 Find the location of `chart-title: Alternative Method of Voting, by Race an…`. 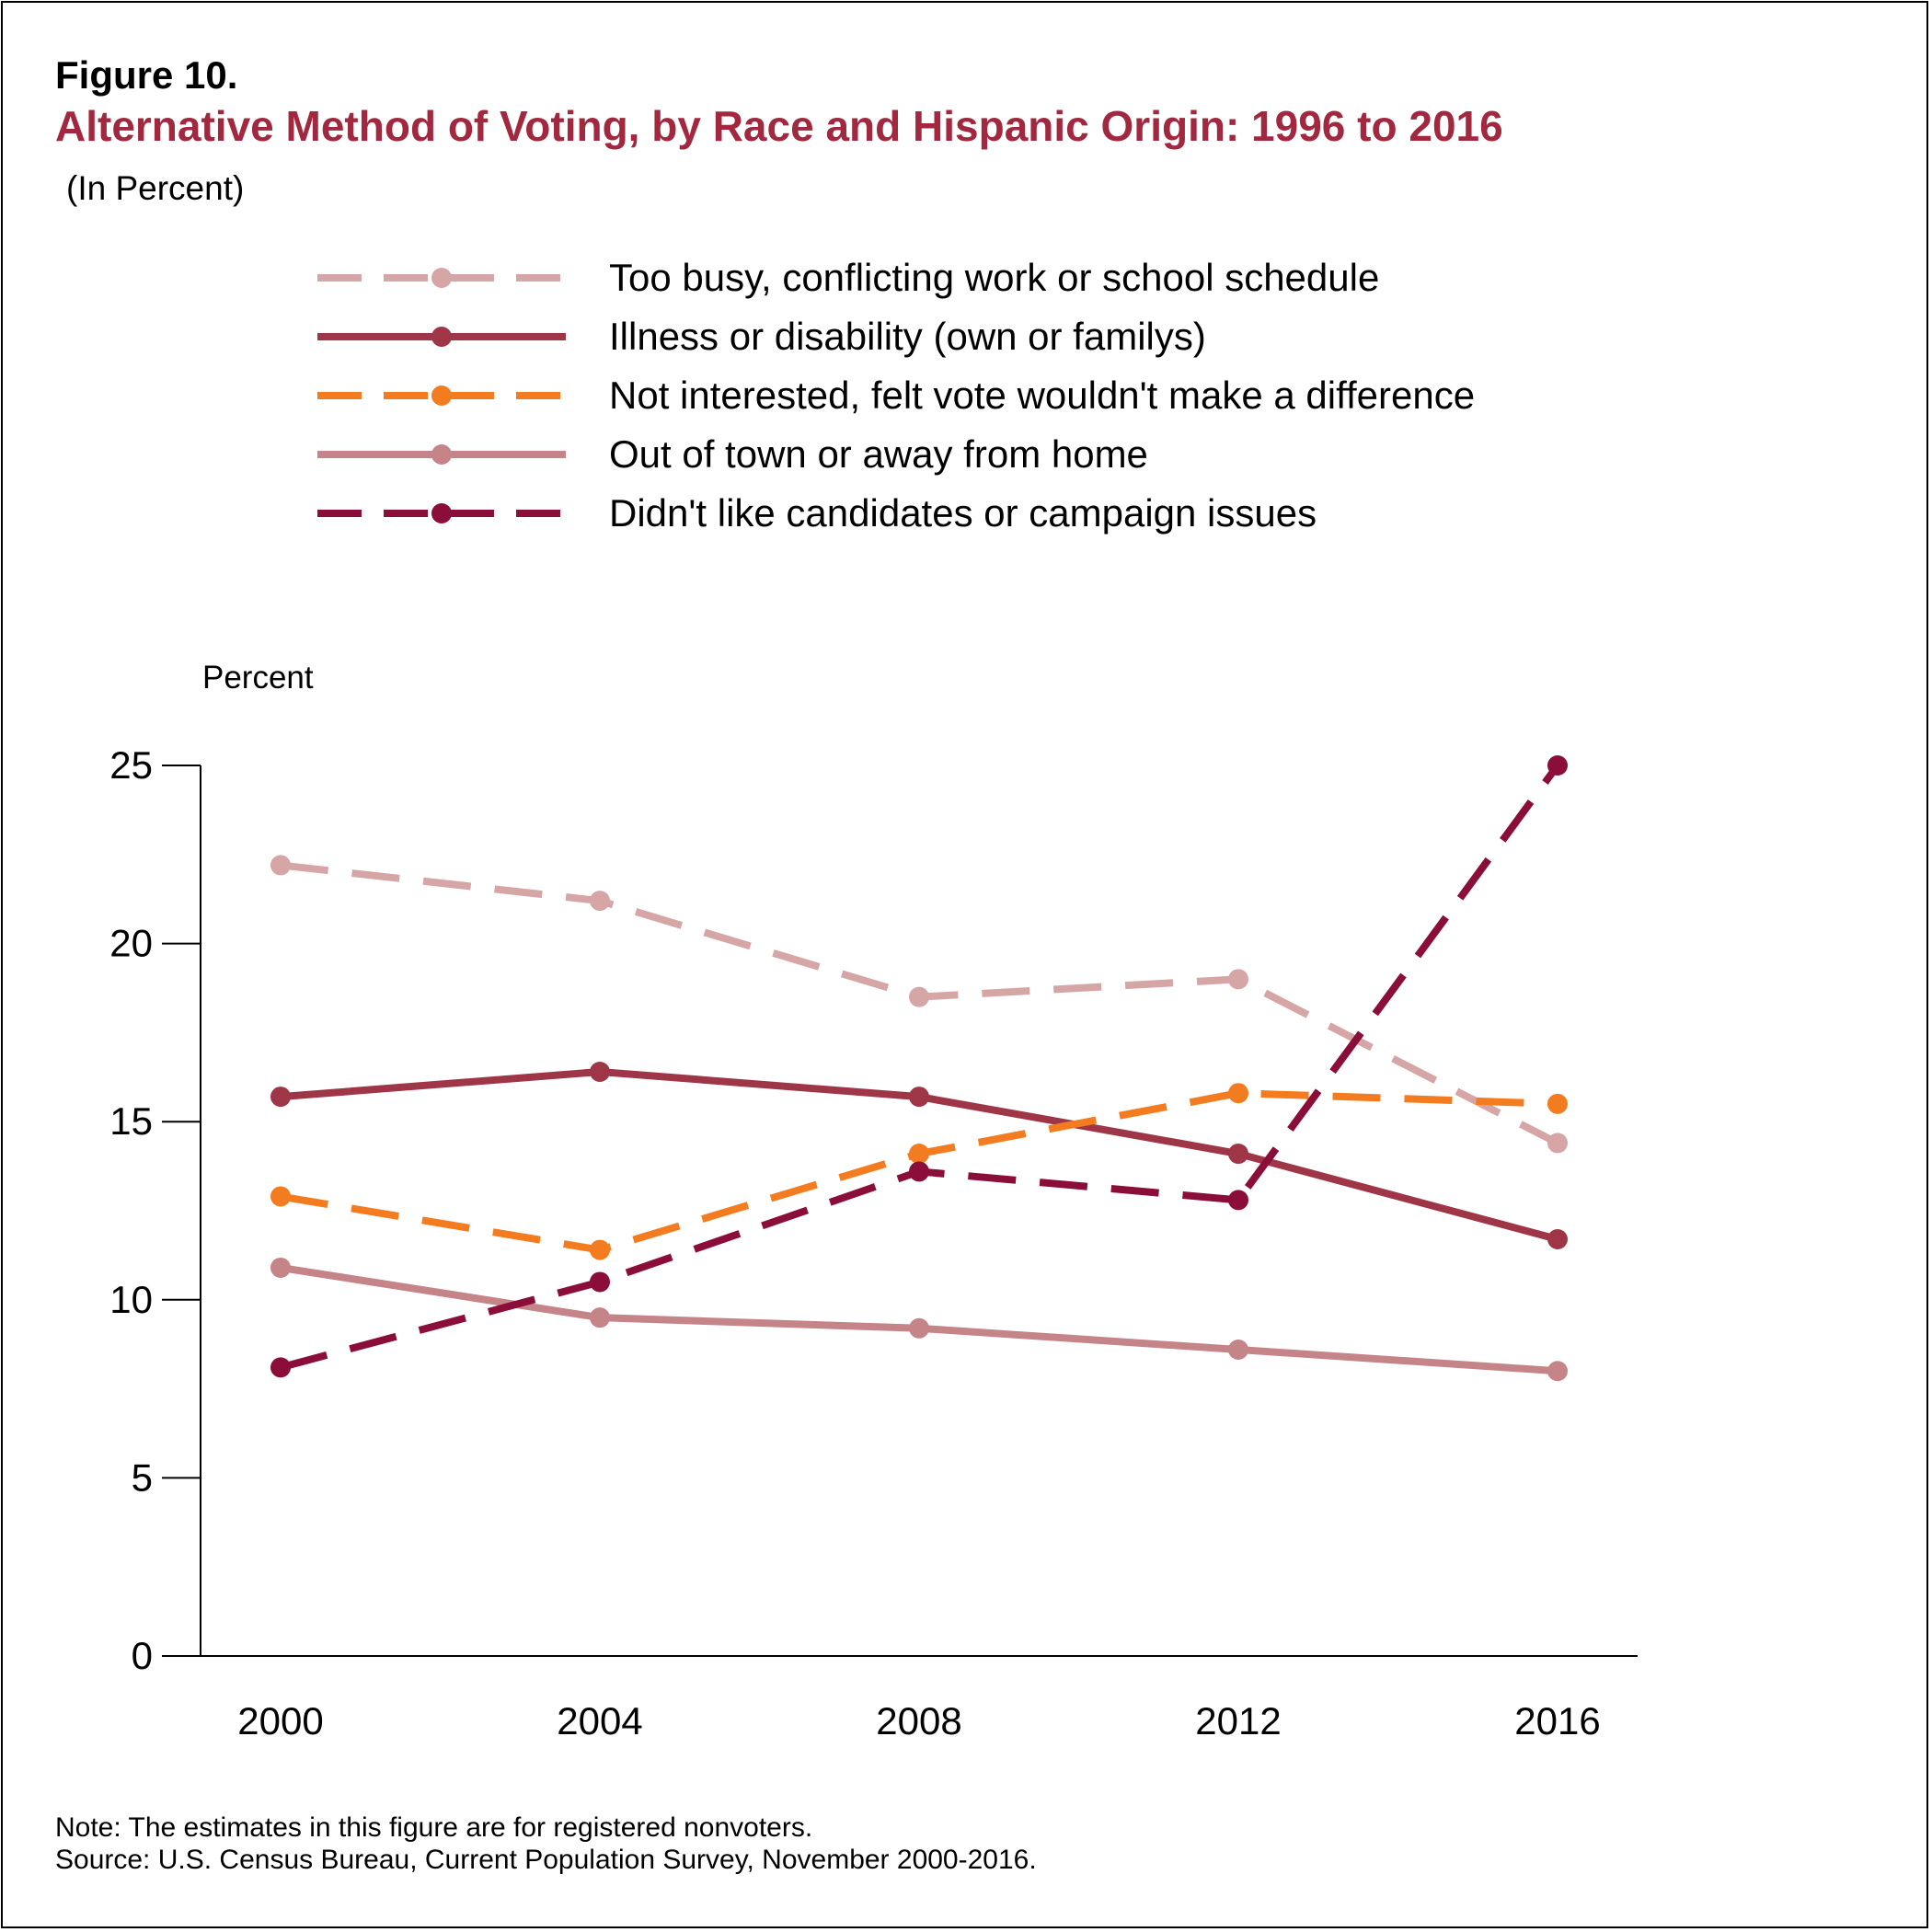

chart-title: Alternative Method of Voting, by Race an… is located at coordinates (779, 126).